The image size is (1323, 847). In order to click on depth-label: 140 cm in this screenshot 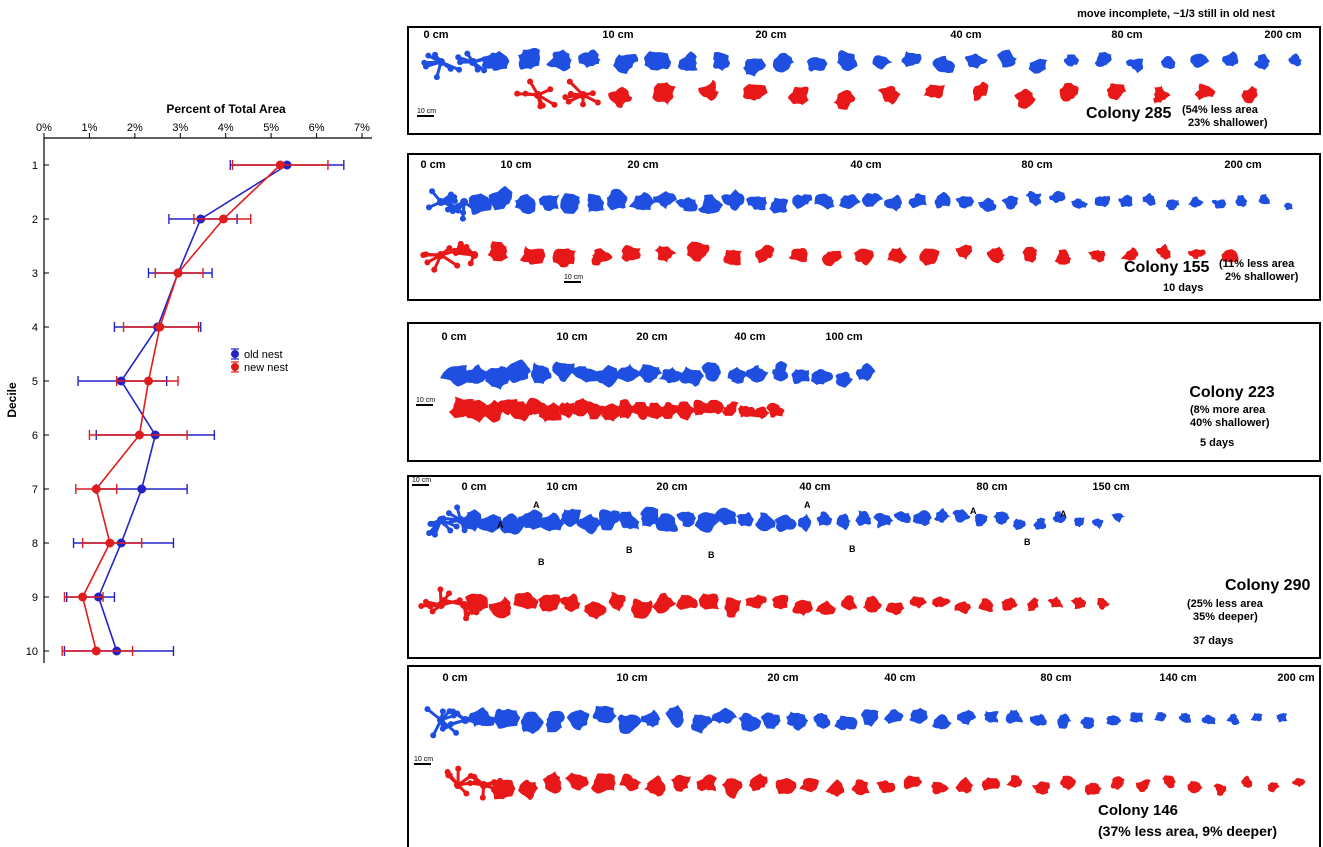, I will do `click(1178, 678)`.